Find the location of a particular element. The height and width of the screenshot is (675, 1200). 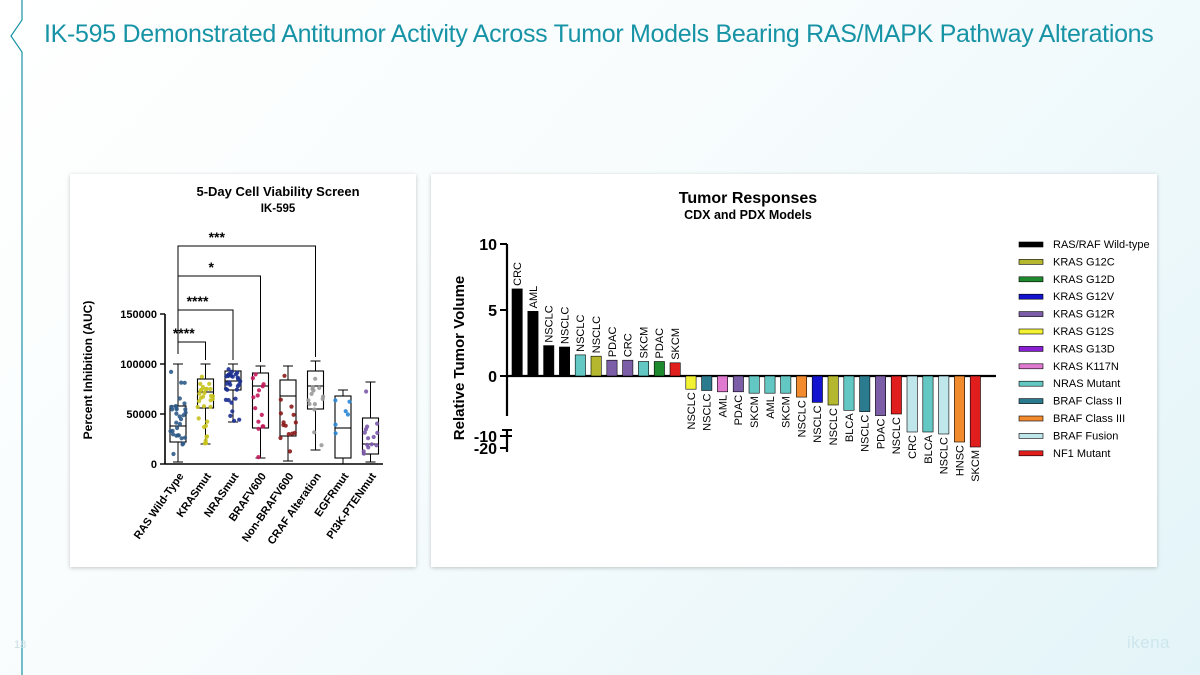

bar-category-label: PDAC is located at coordinates (660, 343).